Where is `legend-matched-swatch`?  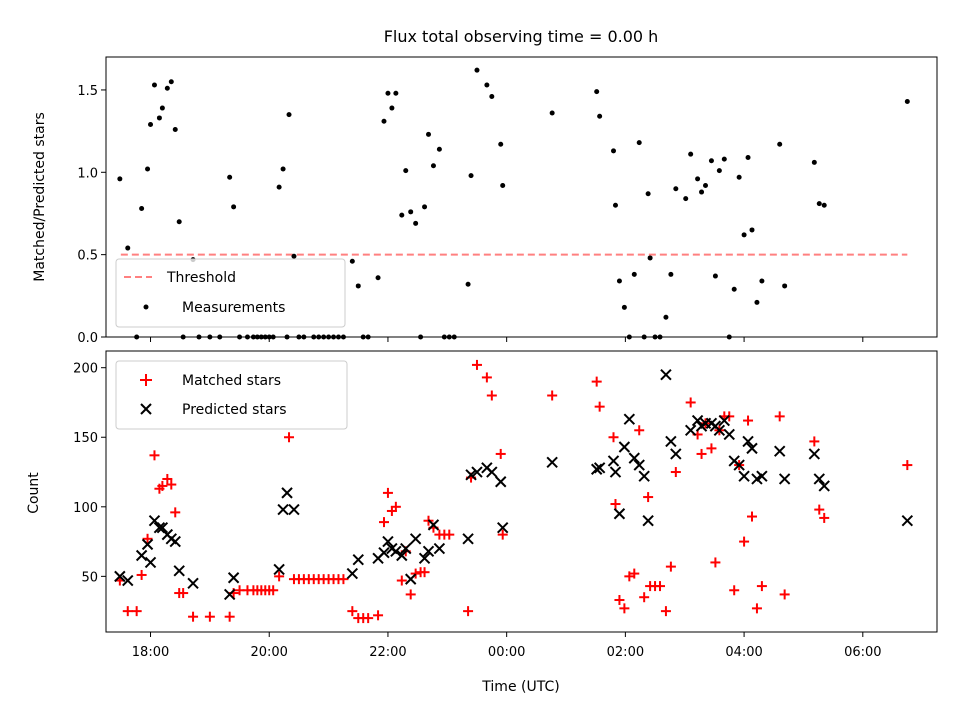 legend-matched-swatch is located at coordinates (146, 380).